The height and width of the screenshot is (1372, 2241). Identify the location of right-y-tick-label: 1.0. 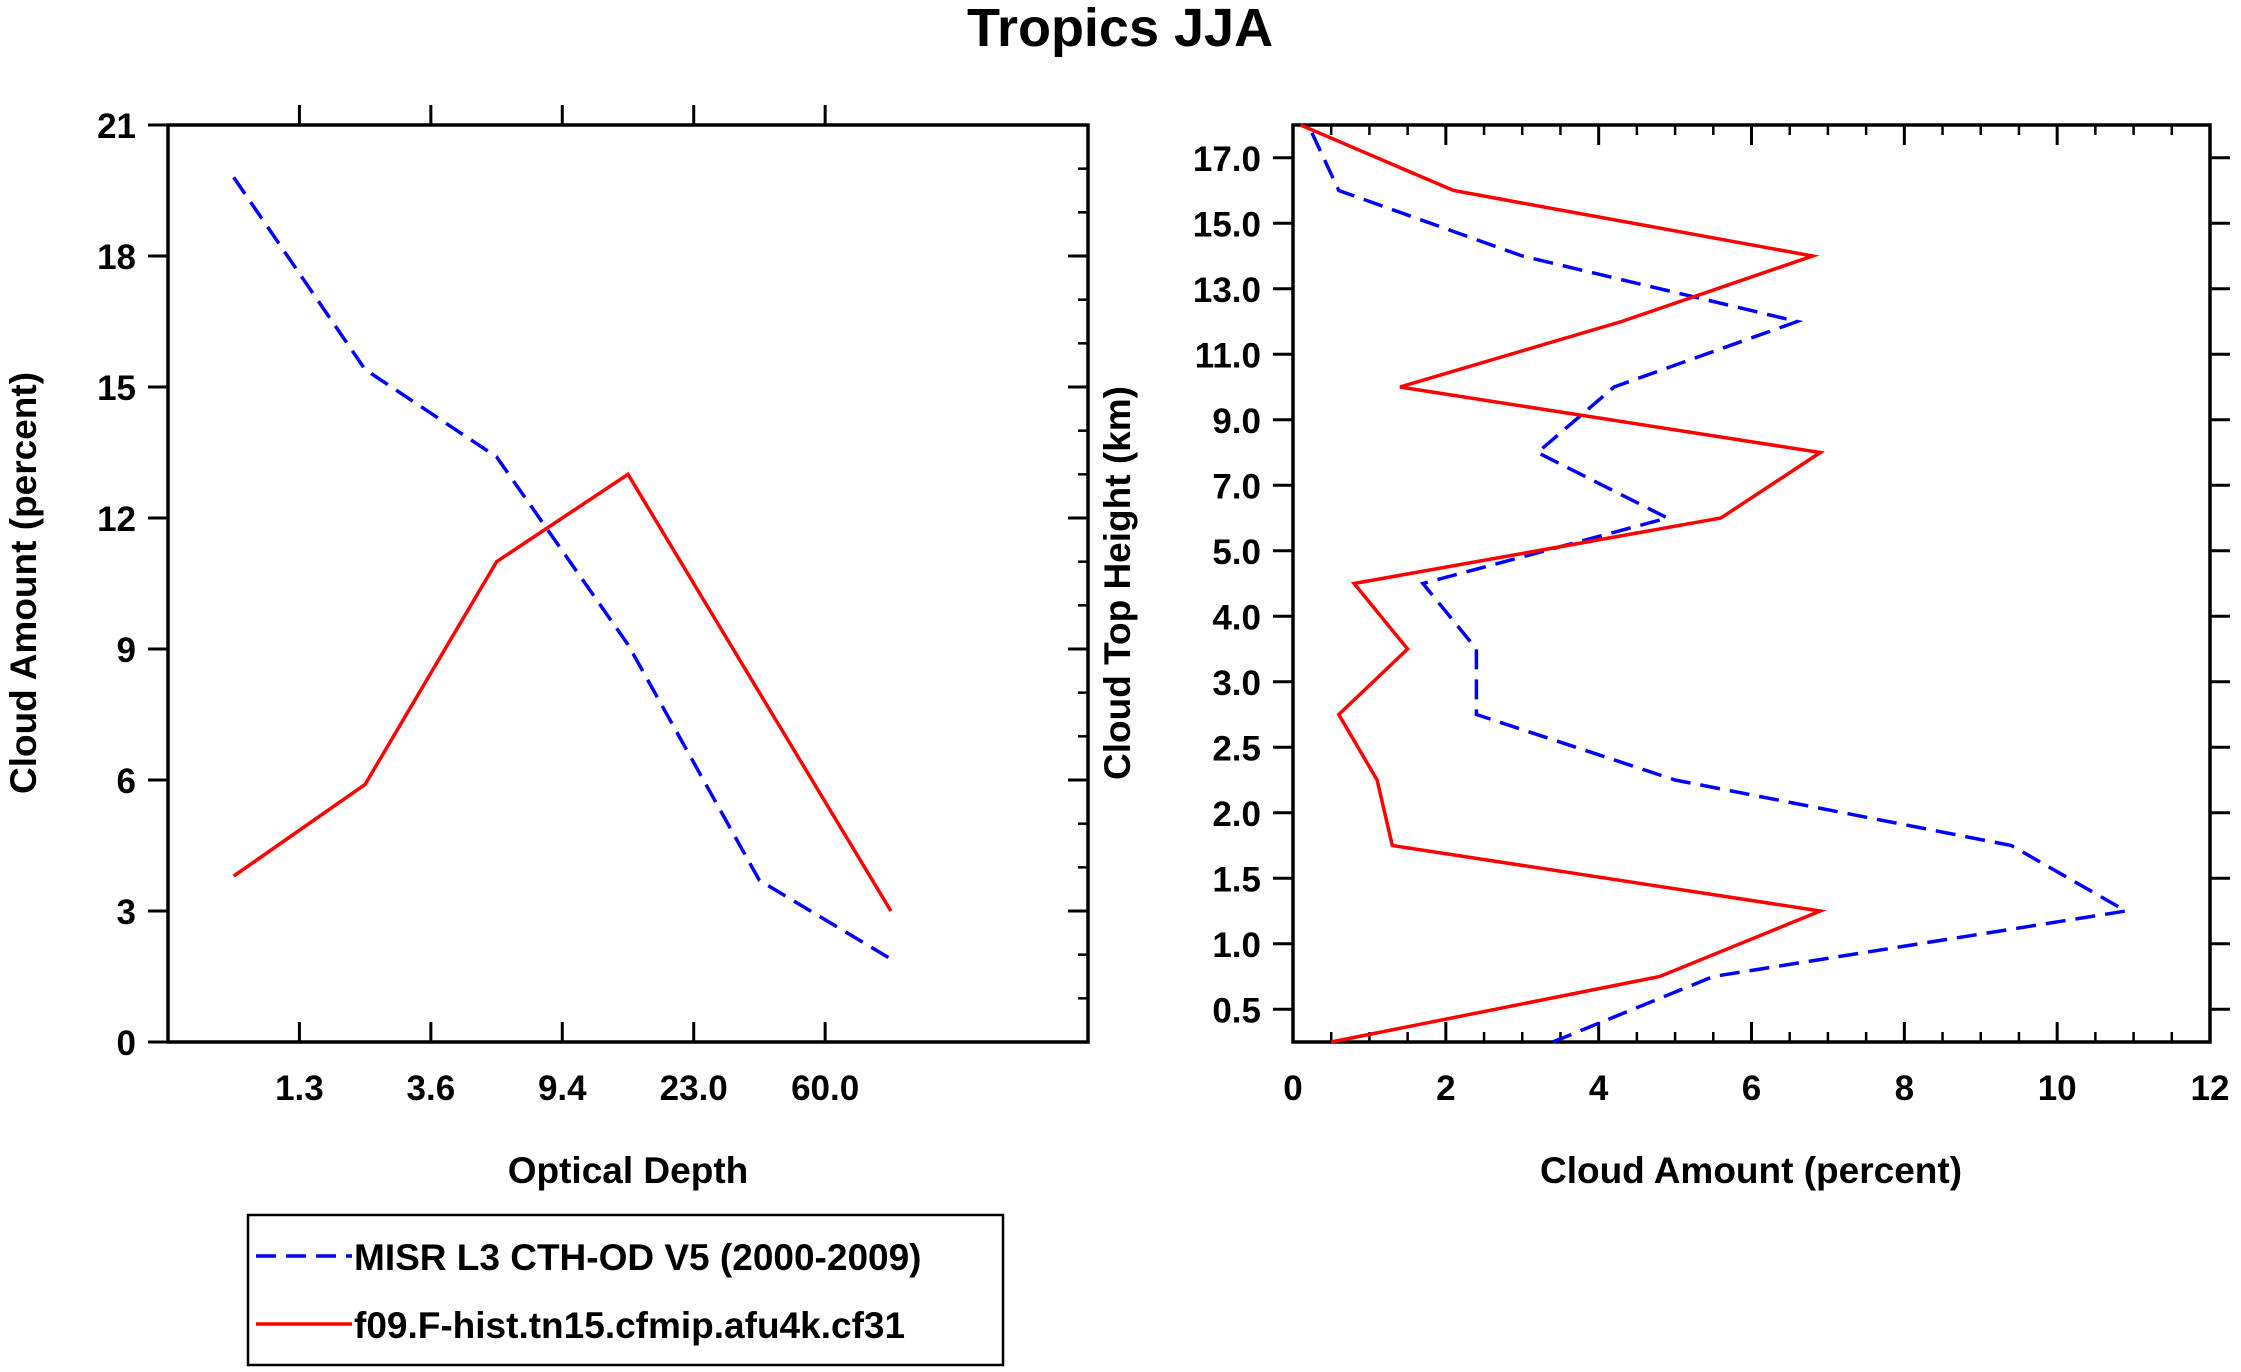
(1236, 945).